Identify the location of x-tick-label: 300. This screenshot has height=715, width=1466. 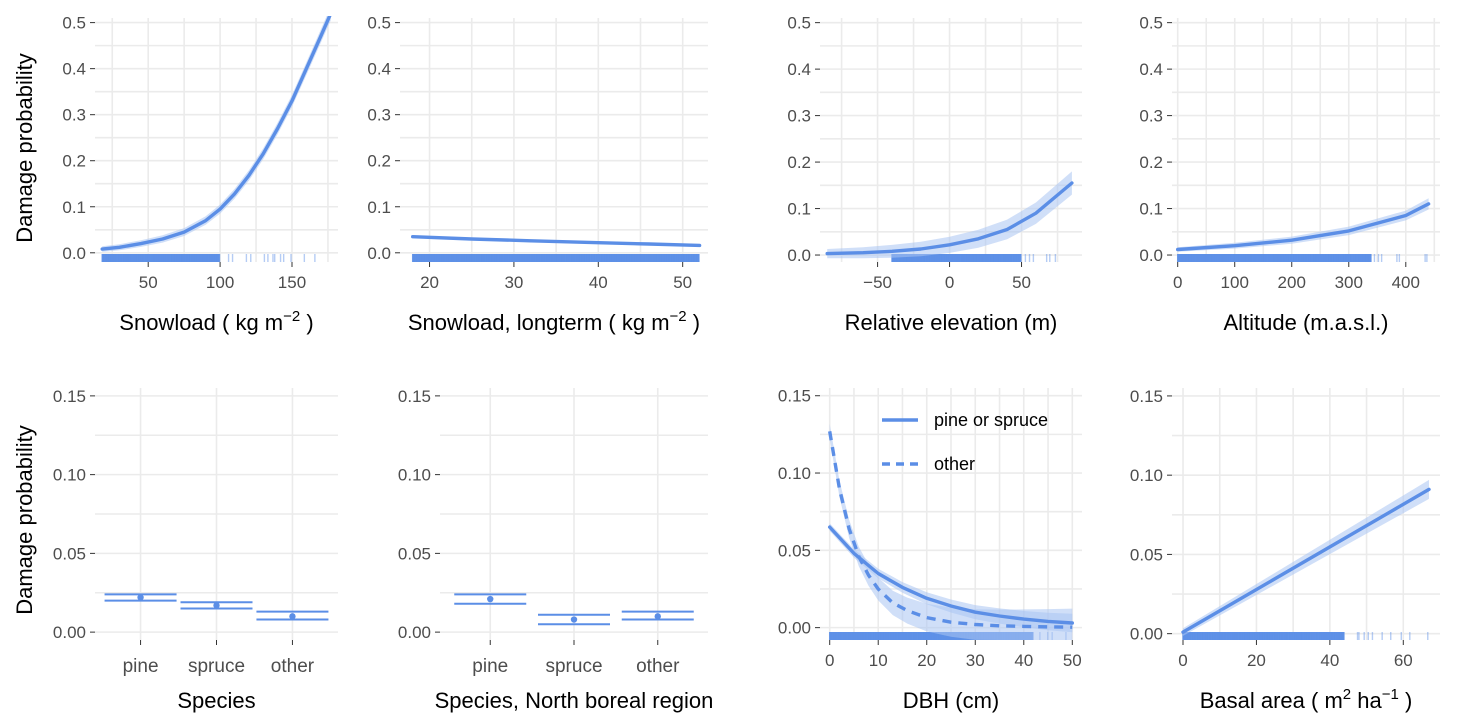
(1349, 282).